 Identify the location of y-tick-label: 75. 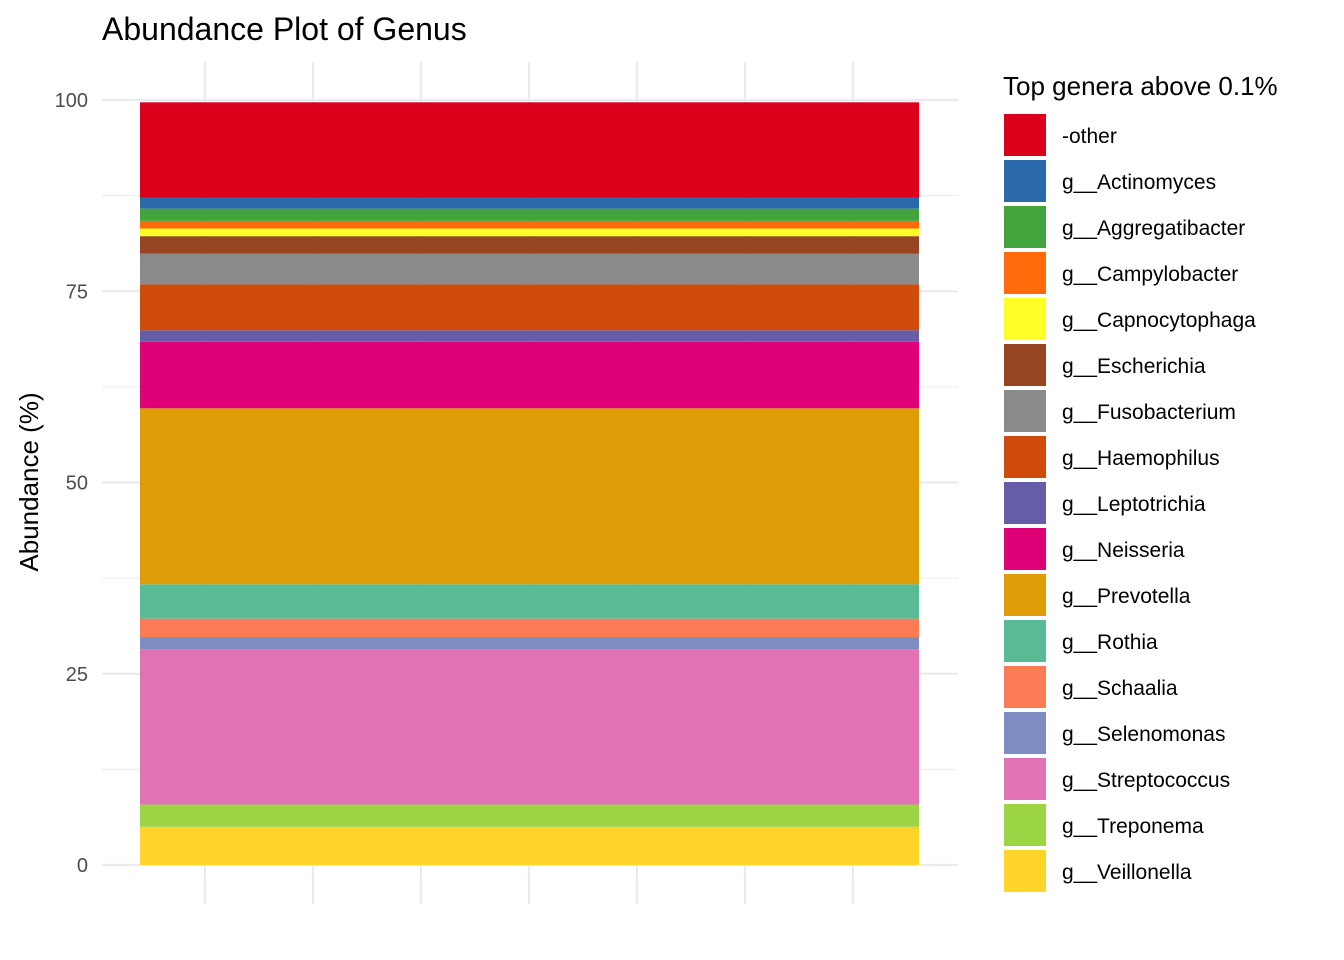
(77, 292).